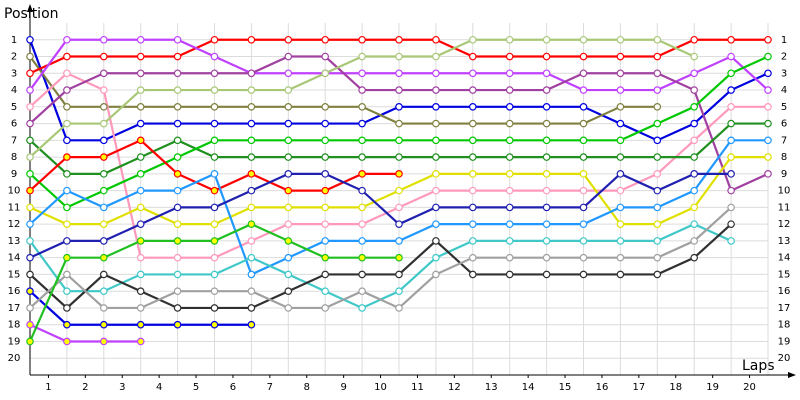 The height and width of the screenshot is (400, 800). Describe the element at coordinates (14, 241) in the screenshot. I see `y-tick-label: 13` at that location.